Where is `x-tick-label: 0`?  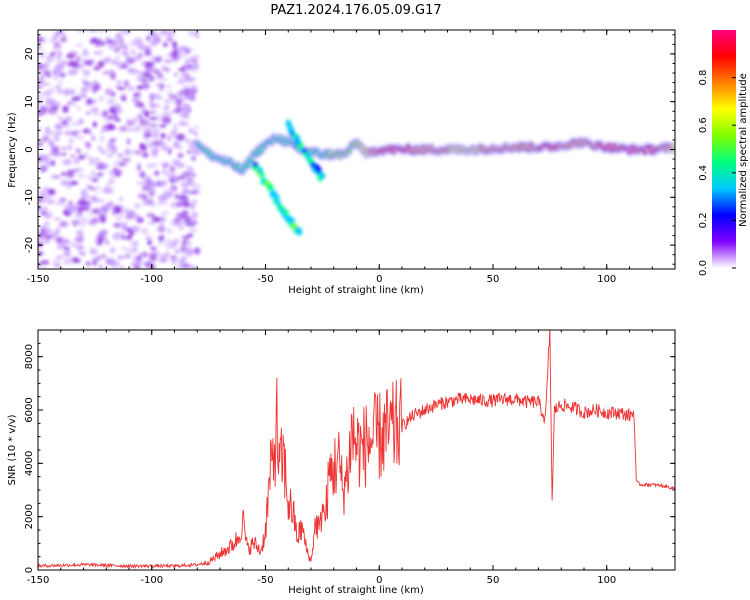 x-tick-label: 0 is located at coordinates (379, 279).